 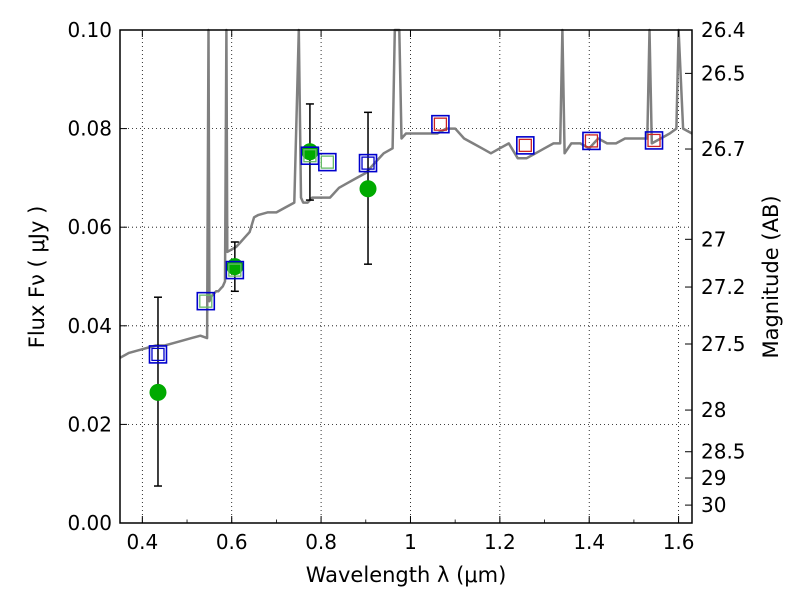 I want to click on y-tick-label: 0.06, so click(x=89, y=227).